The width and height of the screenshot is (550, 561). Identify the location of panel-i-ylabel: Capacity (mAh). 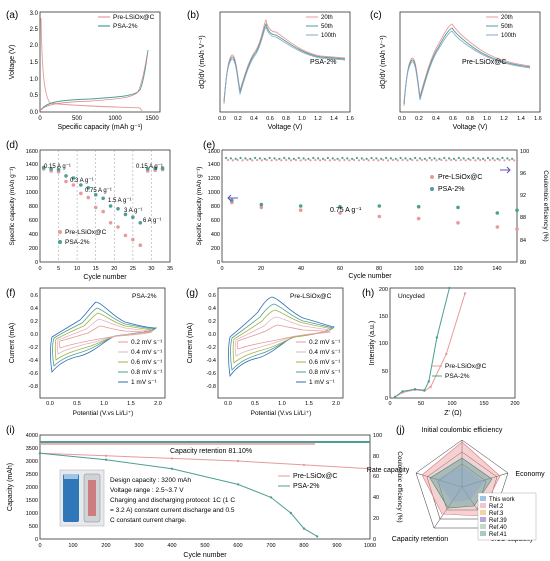
(10, 487).